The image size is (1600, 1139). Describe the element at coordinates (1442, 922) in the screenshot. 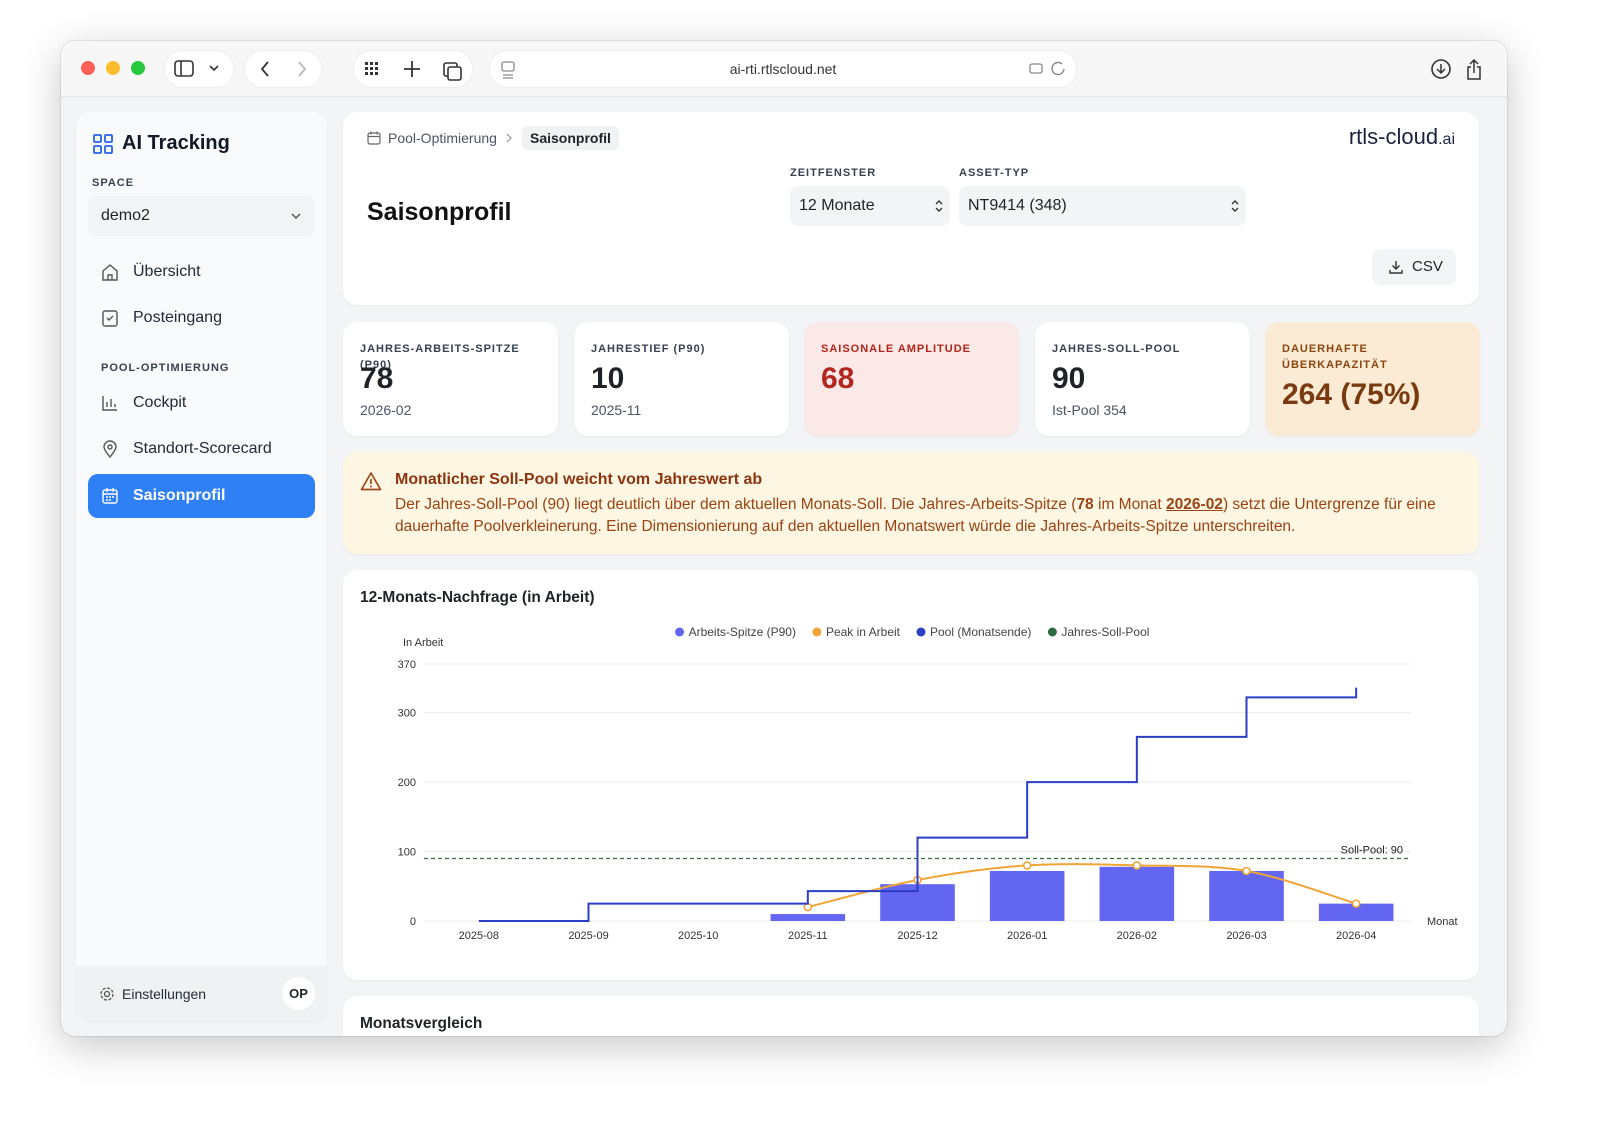

I see `x-axis-label: Monat` at that location.